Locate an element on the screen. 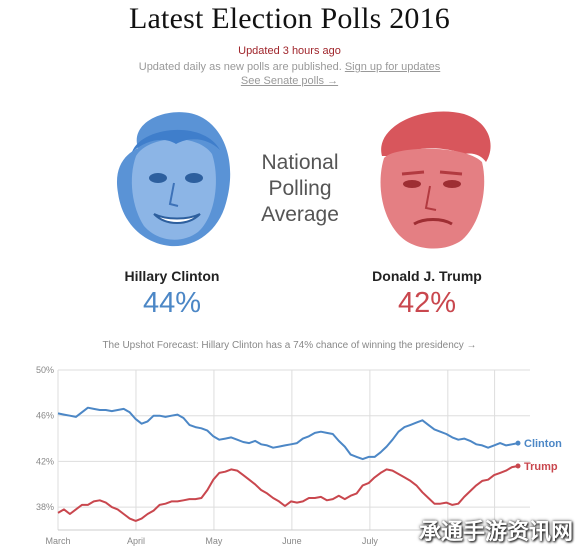 Image resolution: width=579 pixels, height=550 pixels. watermark: 承通手游资讯网 is located at coordinates (495, 532).